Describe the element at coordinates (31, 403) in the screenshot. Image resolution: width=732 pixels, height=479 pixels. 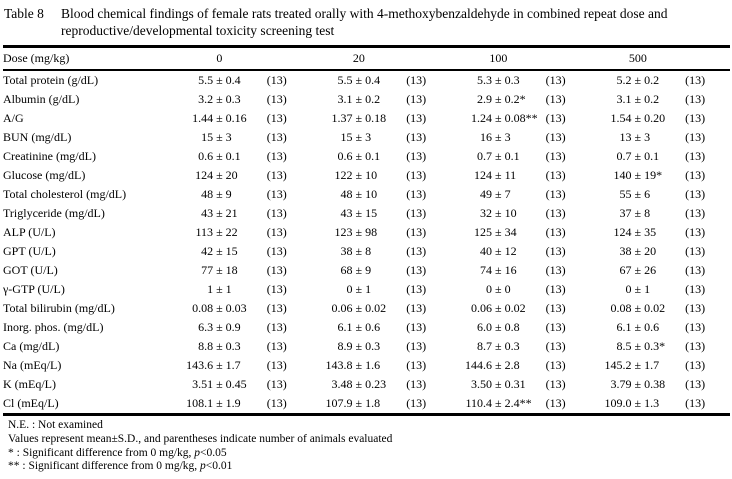
I see `parameter-label: Cl (mEq/L)` at that location.